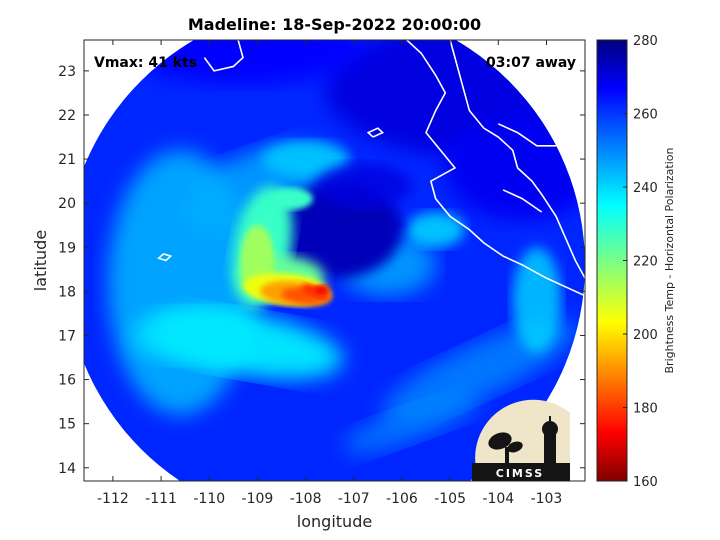 Image resolution: width=720 pixels, height=540 pixels. What do you see at coordinates (521, 440) in the screenshot?
I see `cimss-logo: CIMSS` at bounding box center [521, 440].